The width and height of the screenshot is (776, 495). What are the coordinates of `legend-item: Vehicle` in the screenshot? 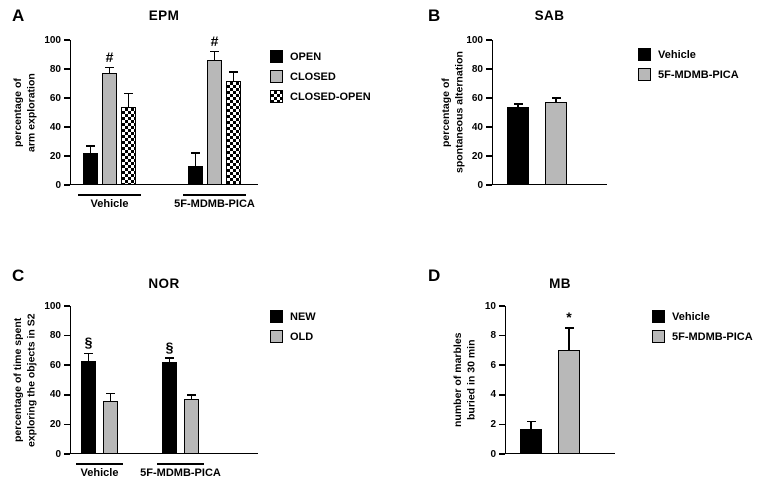 It's located at (688, 54).